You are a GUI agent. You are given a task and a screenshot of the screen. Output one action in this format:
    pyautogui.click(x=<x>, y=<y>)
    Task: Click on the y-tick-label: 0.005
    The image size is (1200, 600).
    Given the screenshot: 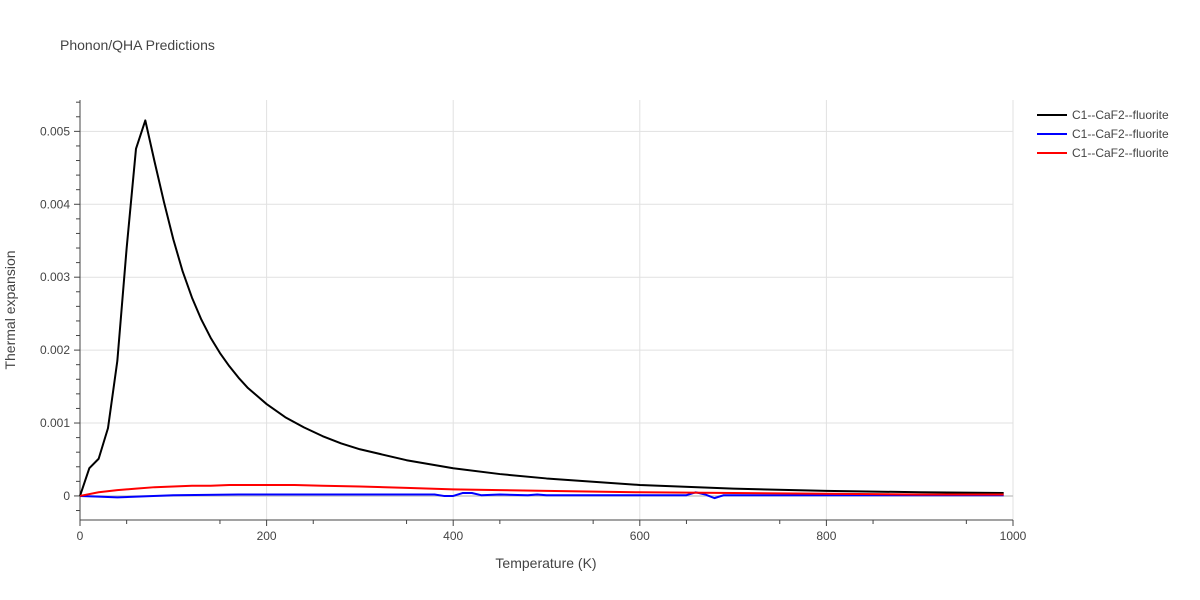 What is the action you would take?
    pyautogui.click(x=55, y=131)
    